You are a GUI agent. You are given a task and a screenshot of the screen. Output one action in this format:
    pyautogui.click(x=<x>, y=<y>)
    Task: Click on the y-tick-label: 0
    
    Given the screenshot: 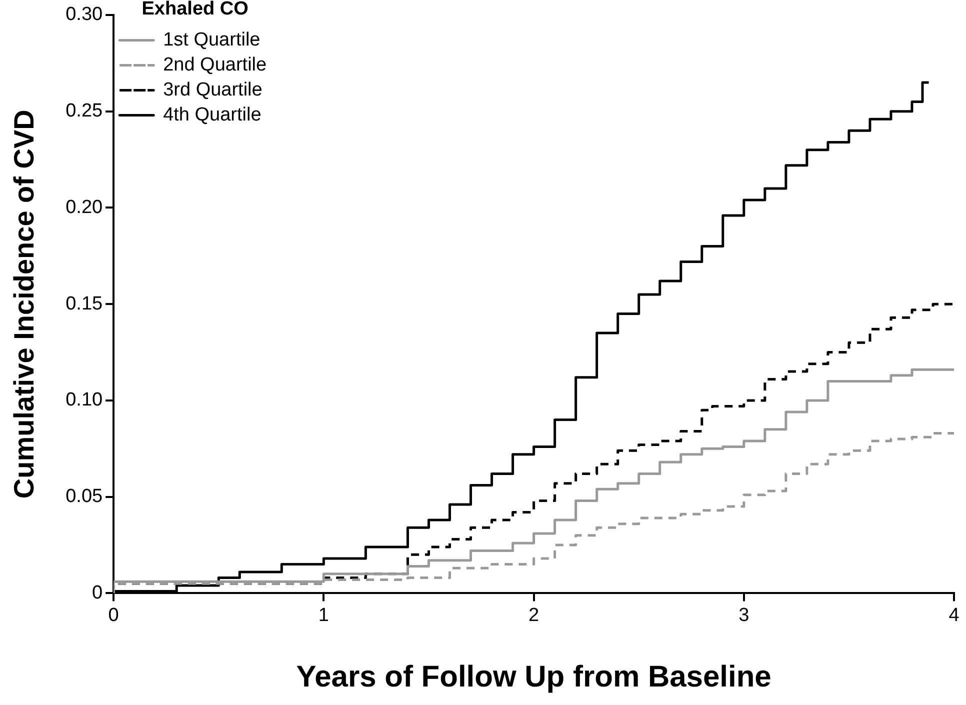 What is the action you would take?
    pyautogui.click(x=97, y=593)
    